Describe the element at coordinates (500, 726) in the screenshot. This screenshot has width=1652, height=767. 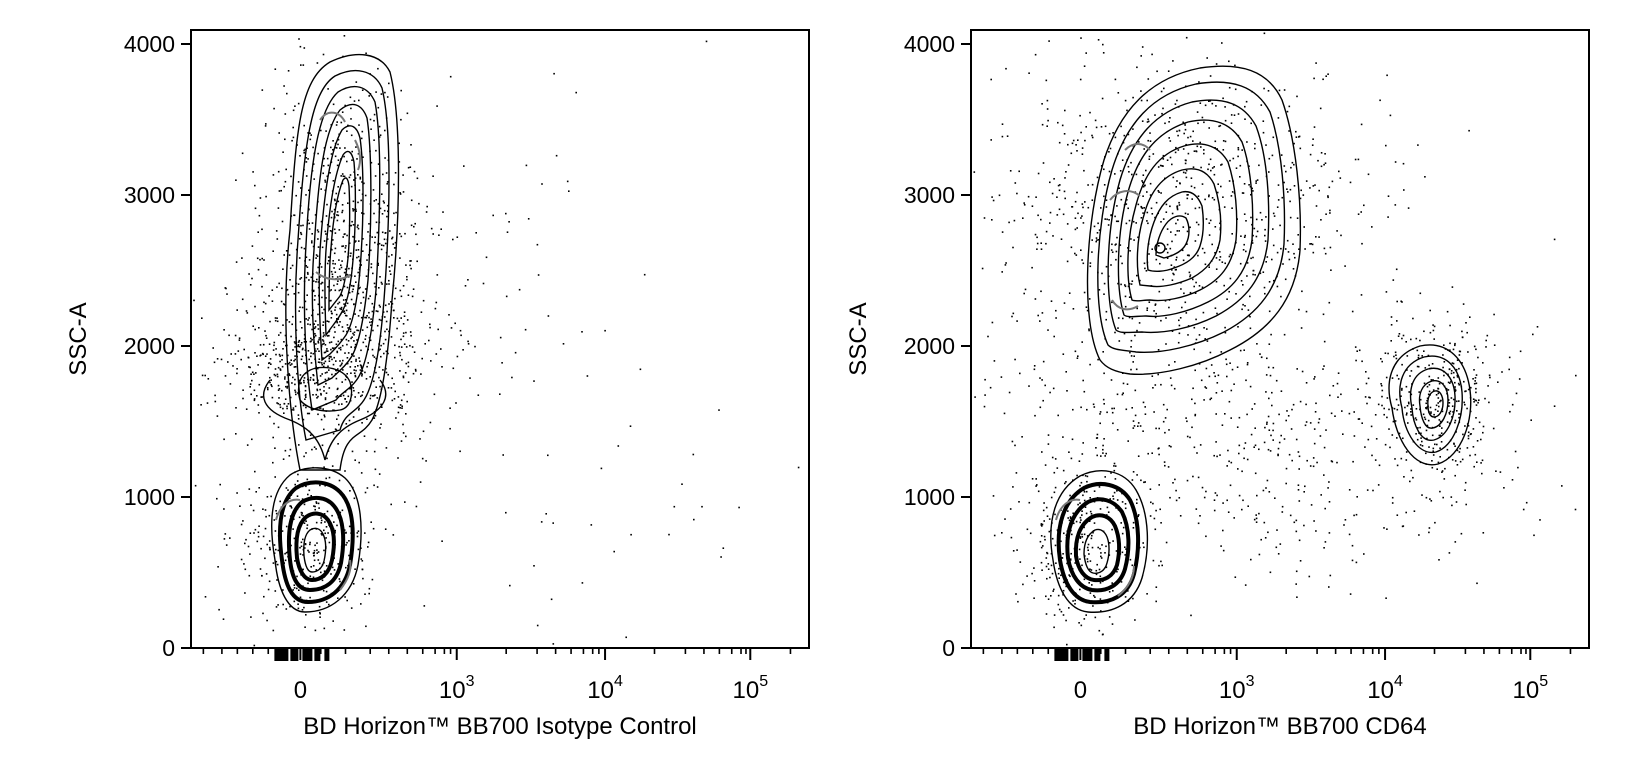
I see `x-axis-label: BD Horizon™ BB700 Isotype Control` at that location.